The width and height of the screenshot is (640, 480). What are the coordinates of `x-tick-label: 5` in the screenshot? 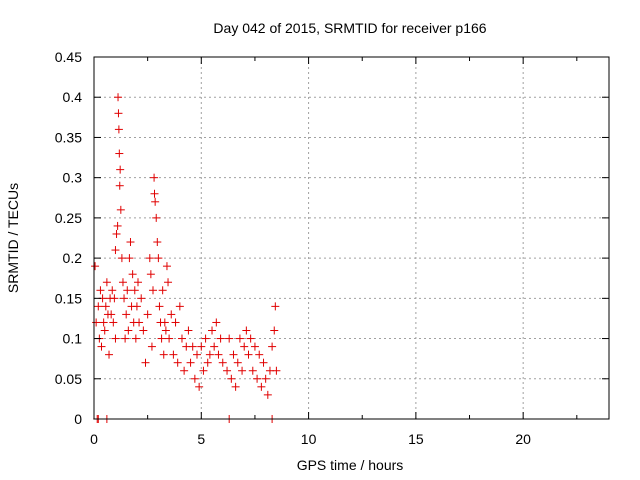 It's located at (201, 439).